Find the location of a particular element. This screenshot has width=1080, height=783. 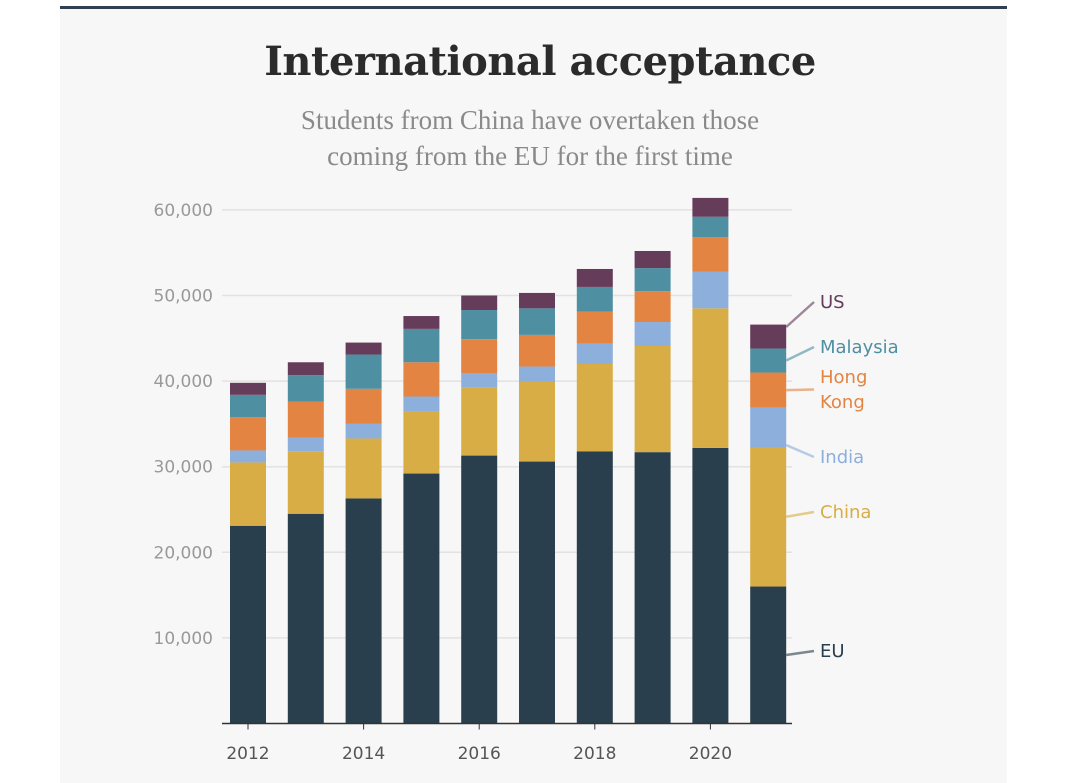

bar-2014 is located at coordinates (363, 533).